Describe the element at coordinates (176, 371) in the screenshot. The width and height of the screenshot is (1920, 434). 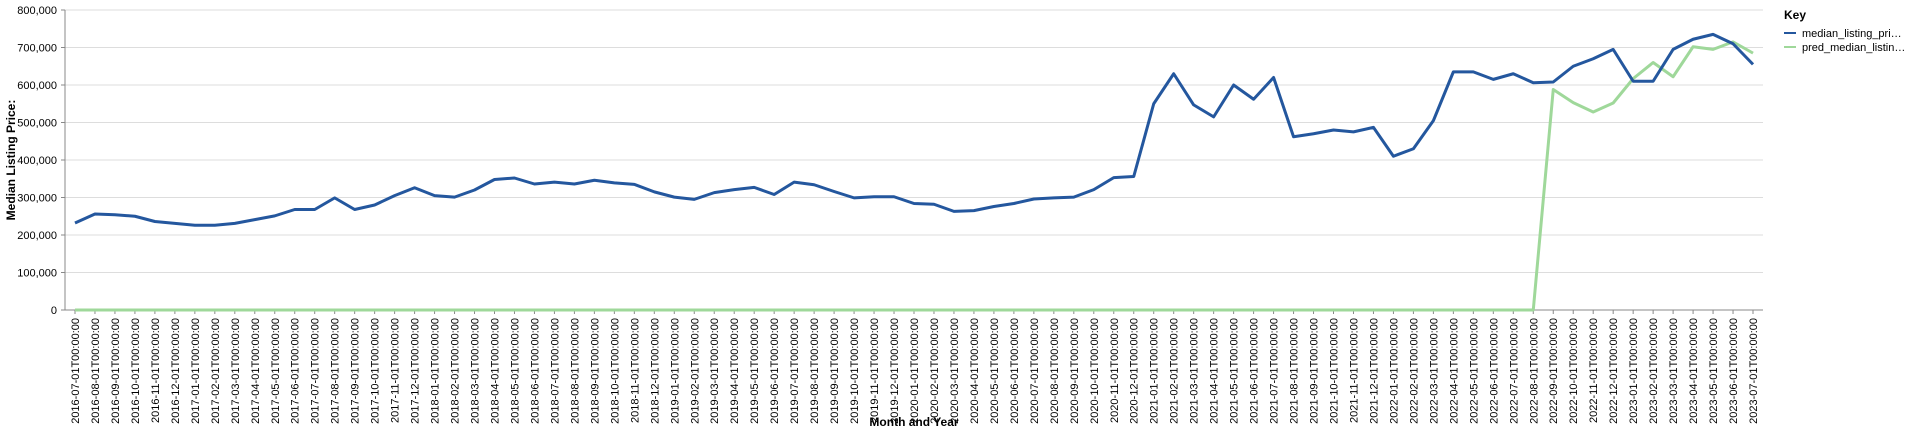
I see `x-tick-label: 2016-12-01T00:00:00` at that location.